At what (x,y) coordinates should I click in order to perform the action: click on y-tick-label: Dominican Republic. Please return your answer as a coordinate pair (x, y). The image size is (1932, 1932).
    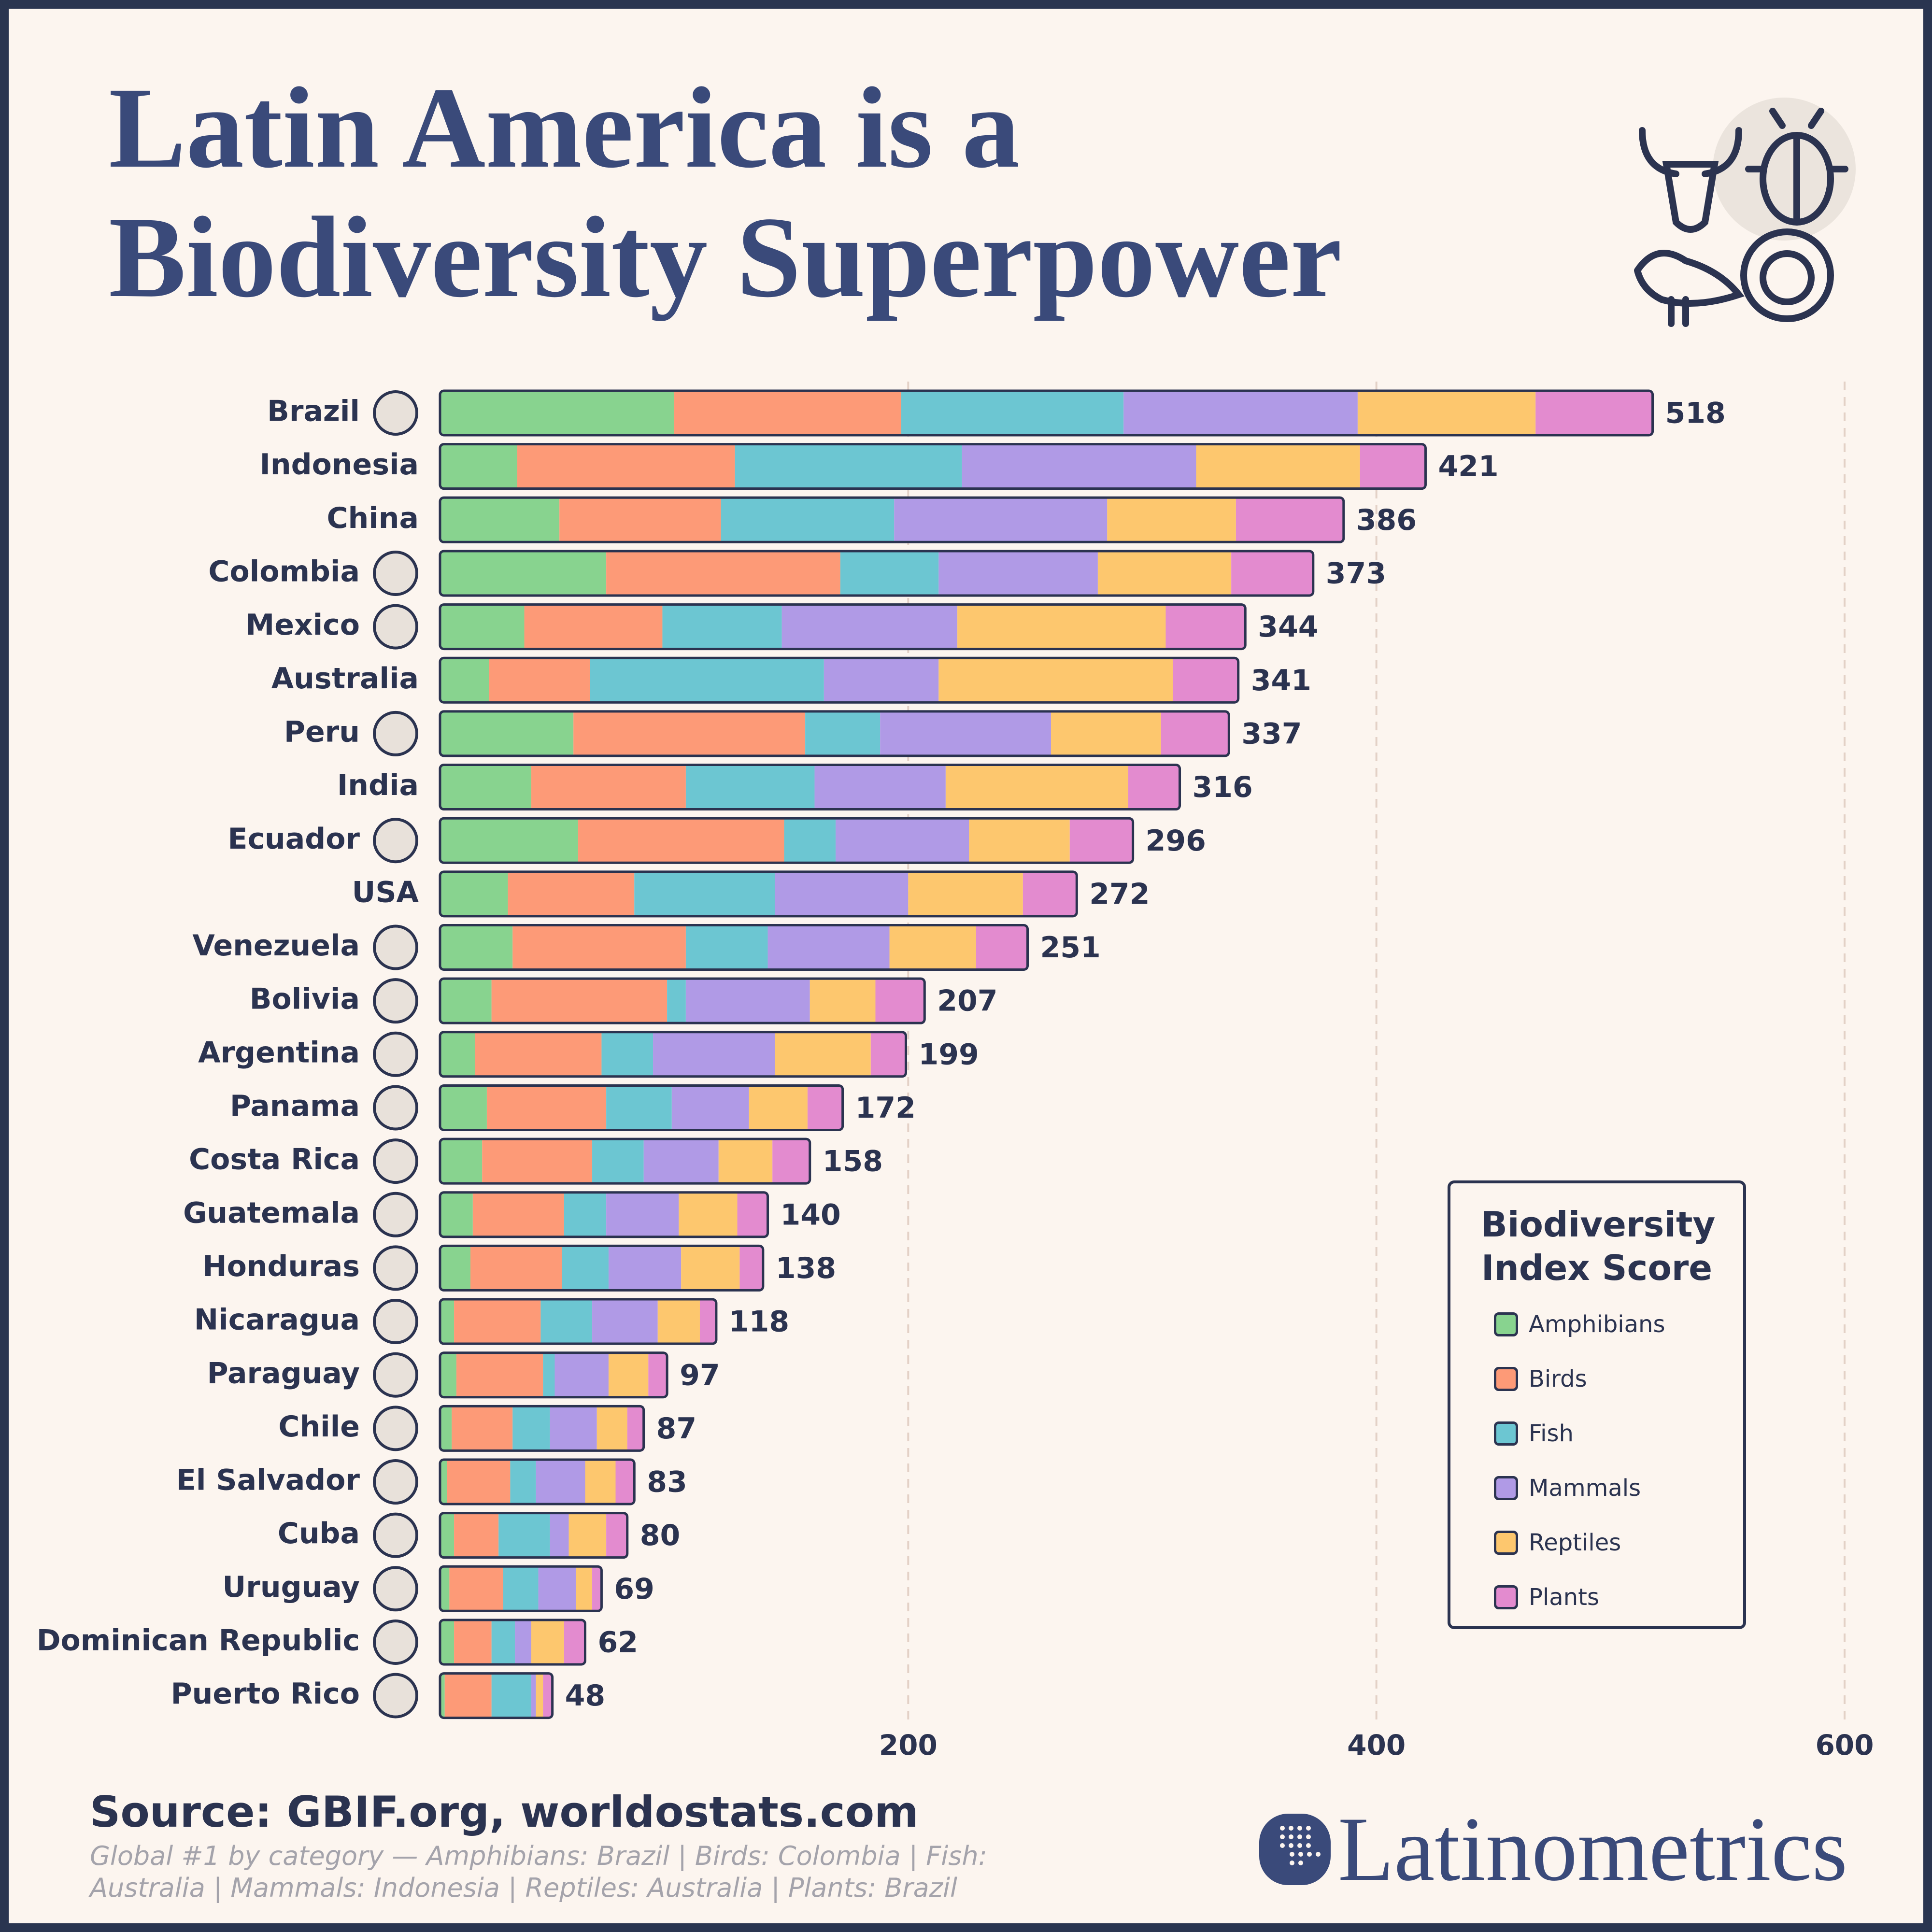
    Looking at the image, I should click on (198, 1641).